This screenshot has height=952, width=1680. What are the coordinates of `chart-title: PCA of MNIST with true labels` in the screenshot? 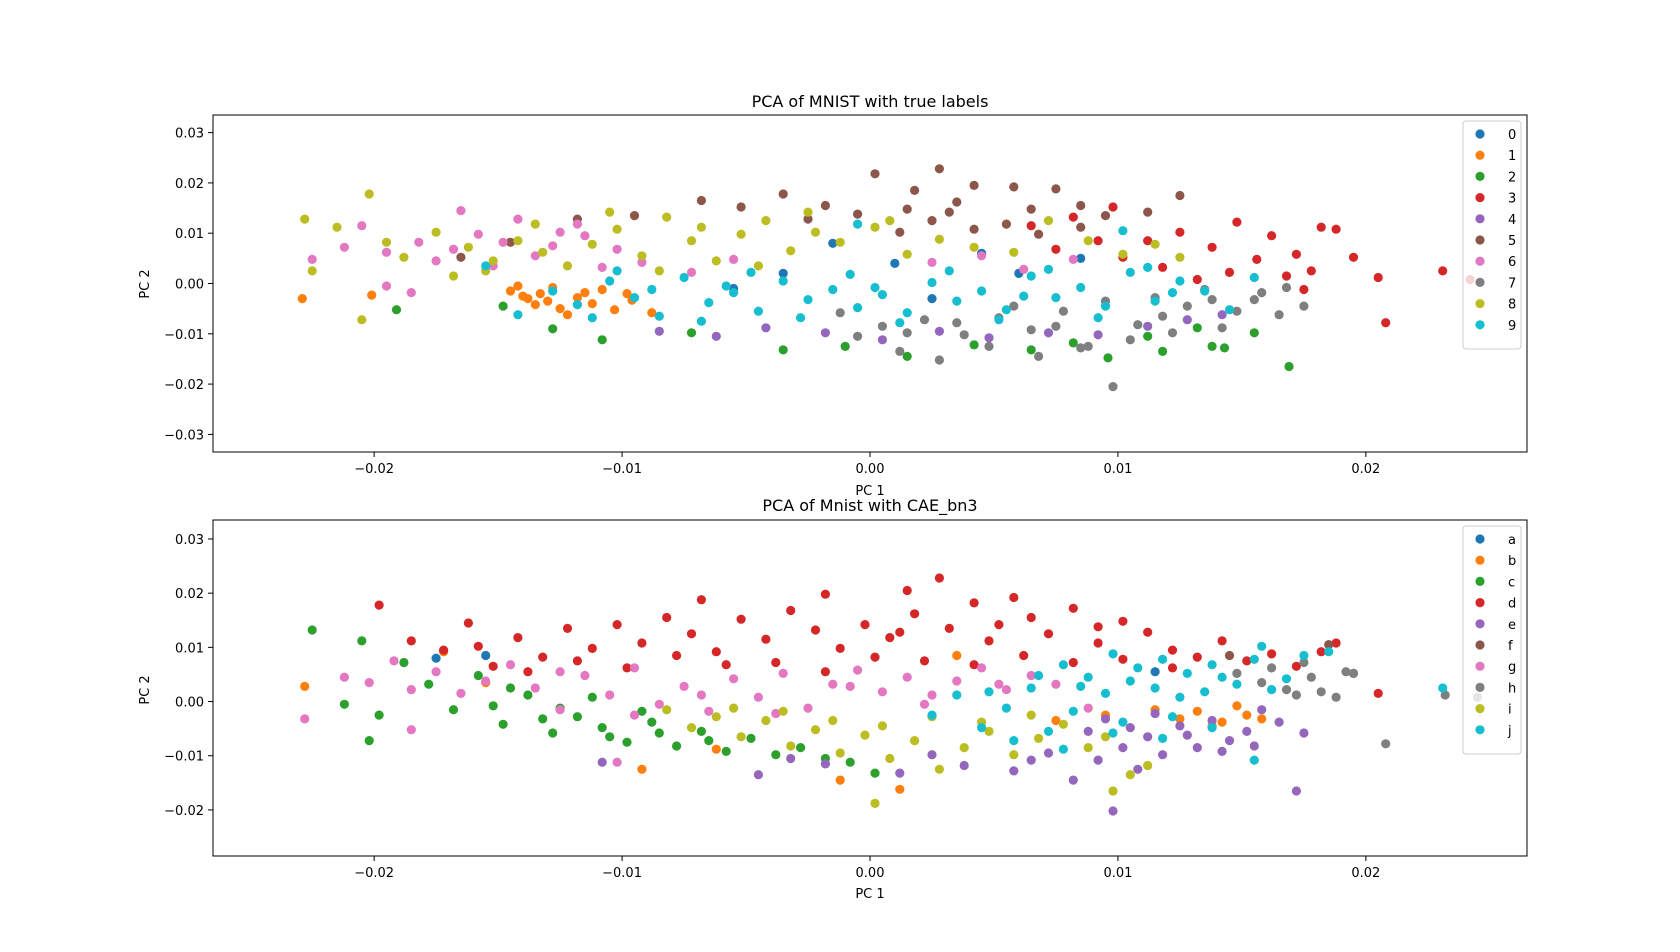 It's located at (870, 101).